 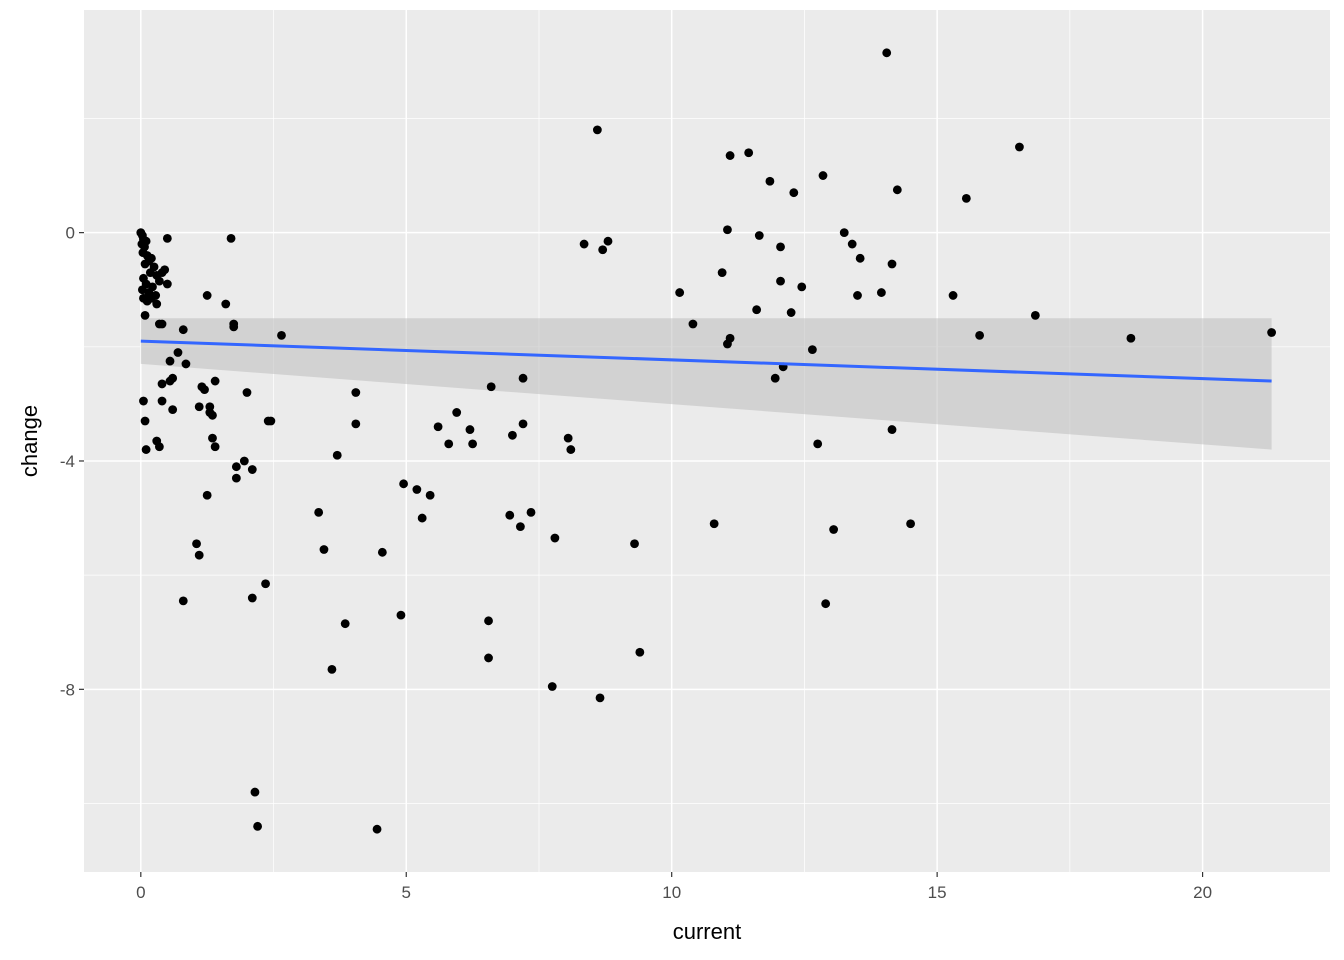 What do you see at coordinates (67, 689) in the screenshot?
I see `y-tick-label: -8` at bounding box center [67, 689].